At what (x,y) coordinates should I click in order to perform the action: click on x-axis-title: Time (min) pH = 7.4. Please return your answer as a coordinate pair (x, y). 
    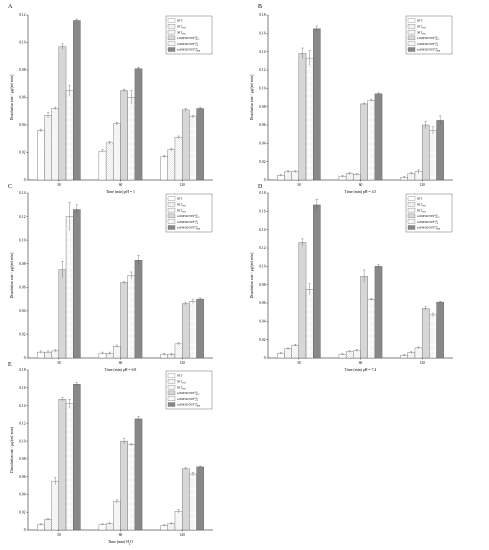
    Looking at the image, I should click on (361, 370).